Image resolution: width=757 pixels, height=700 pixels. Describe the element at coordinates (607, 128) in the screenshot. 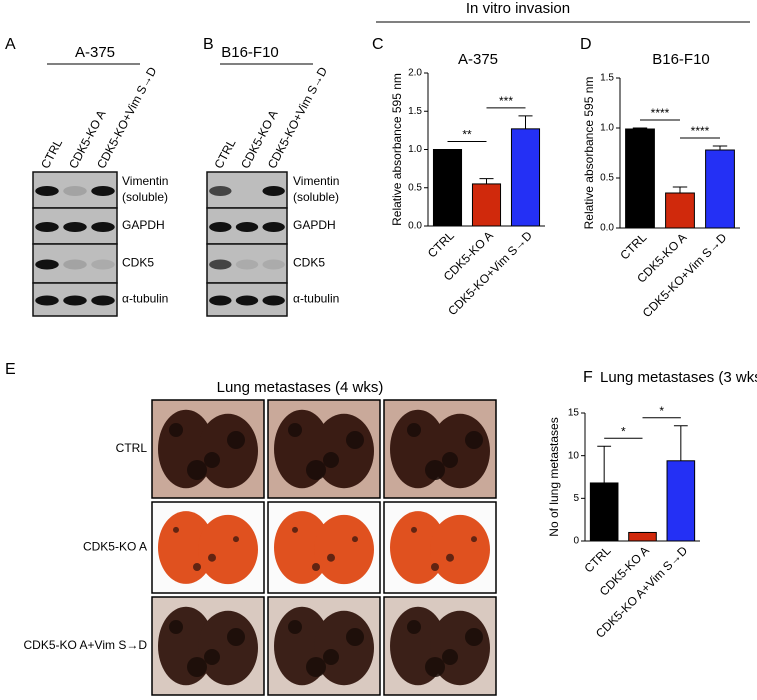

I see `y-tick-label: 1.0` at that location.